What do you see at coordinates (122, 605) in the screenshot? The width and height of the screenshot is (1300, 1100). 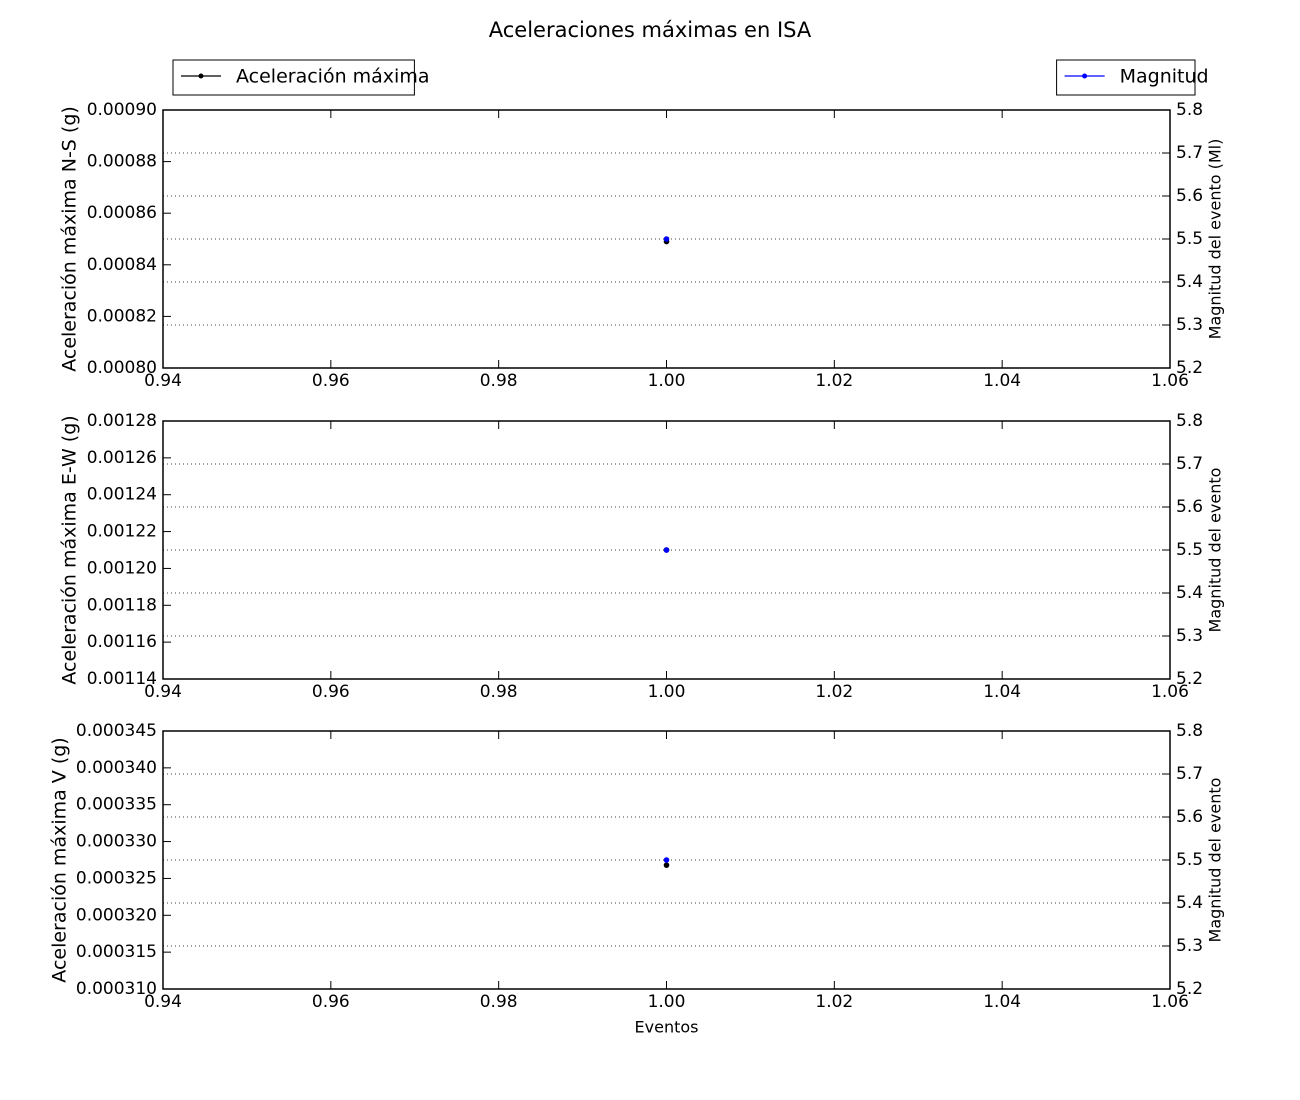 I see `y-tick-label: 0.00118` at bounding box center [122, 605].